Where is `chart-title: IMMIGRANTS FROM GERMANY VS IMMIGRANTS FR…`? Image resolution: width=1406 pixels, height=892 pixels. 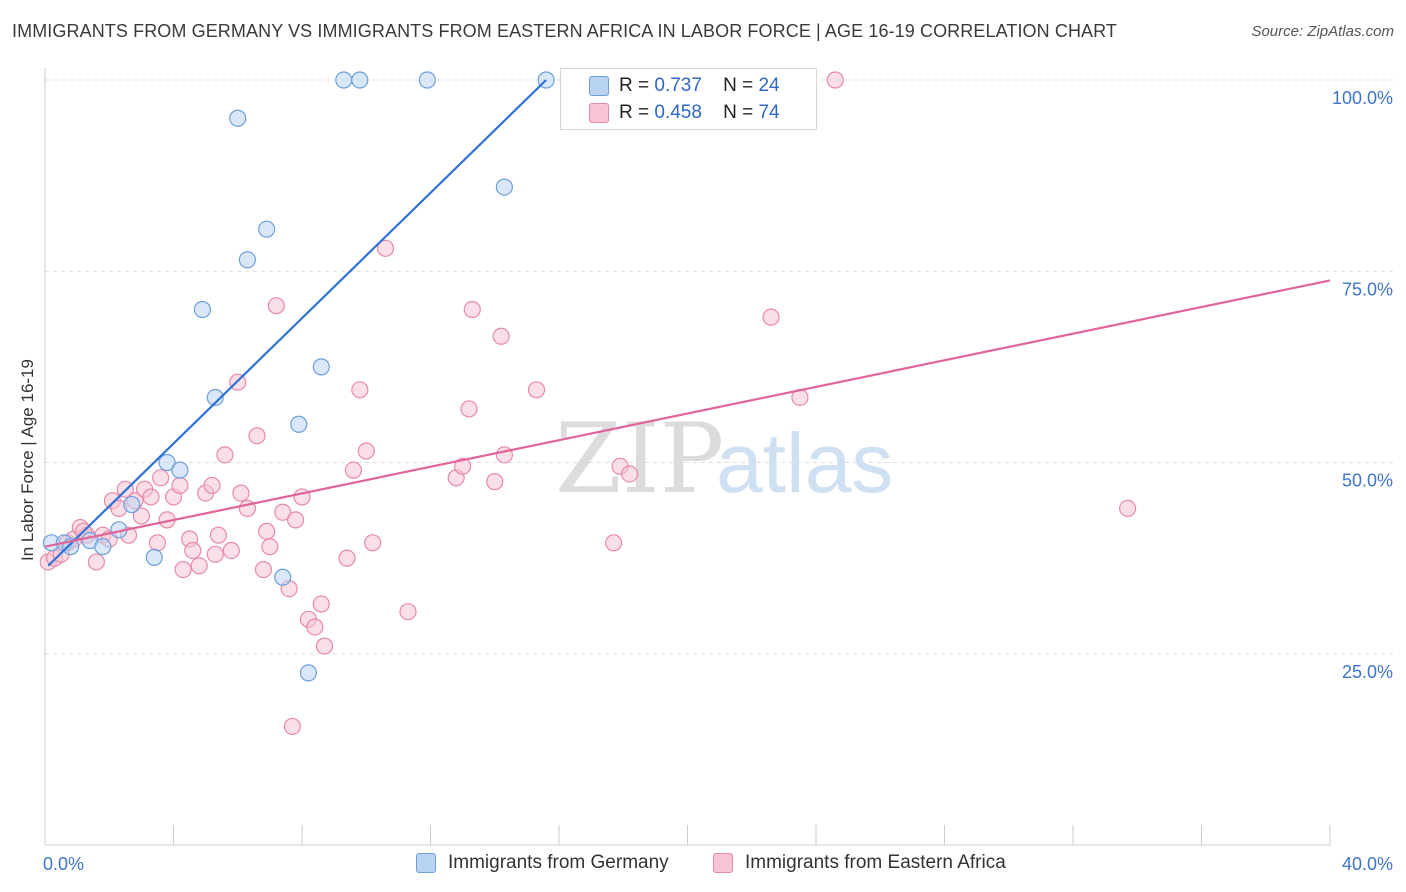
chart-title: IMMIGRANTS FROM GERMANY VS IMMIGRANTS FR… is located at coordinates (565, 31).